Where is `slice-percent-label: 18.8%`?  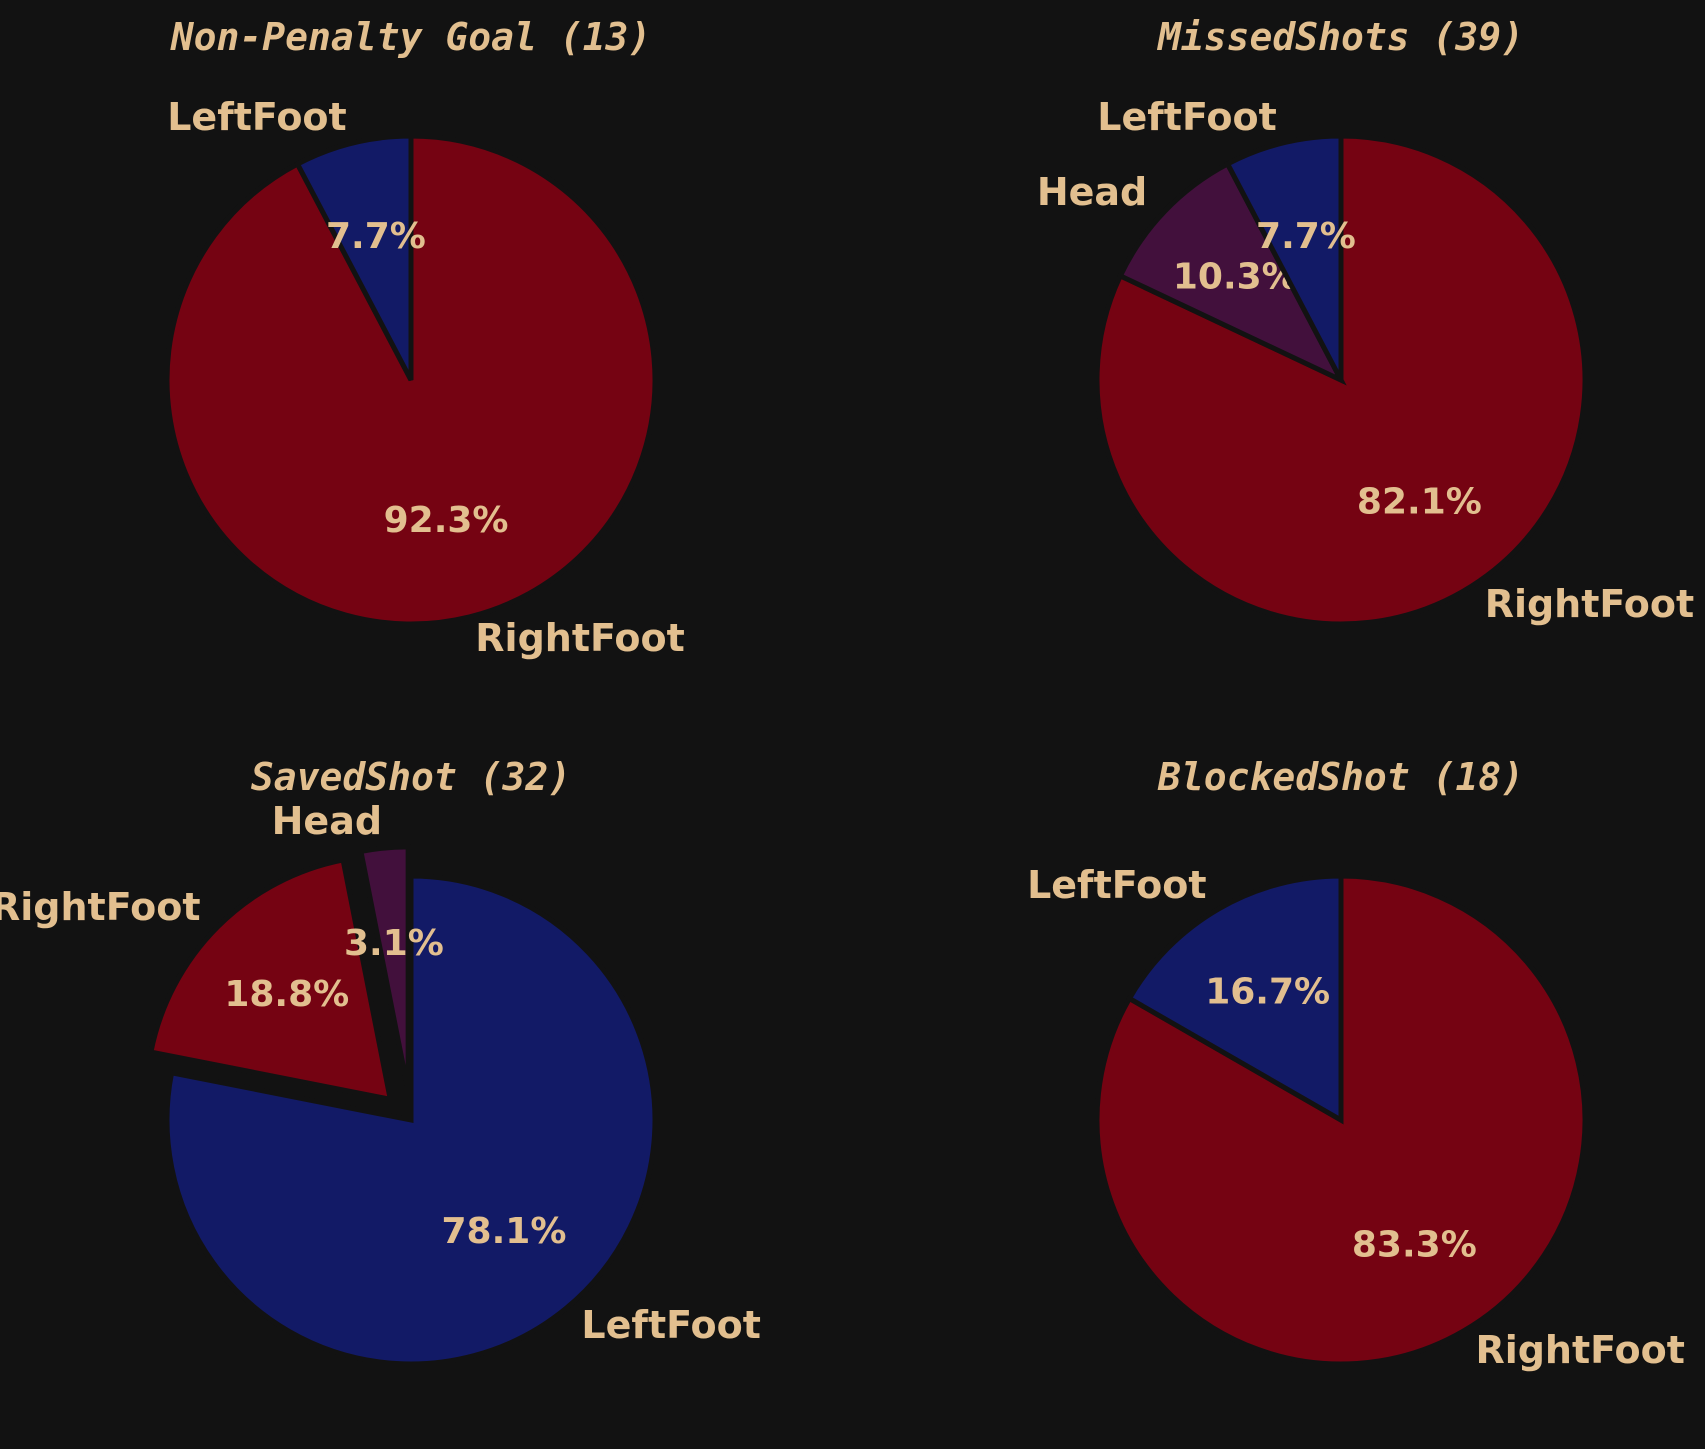
slice-percent-label: 18.8% is located at coordinates (286, 994).